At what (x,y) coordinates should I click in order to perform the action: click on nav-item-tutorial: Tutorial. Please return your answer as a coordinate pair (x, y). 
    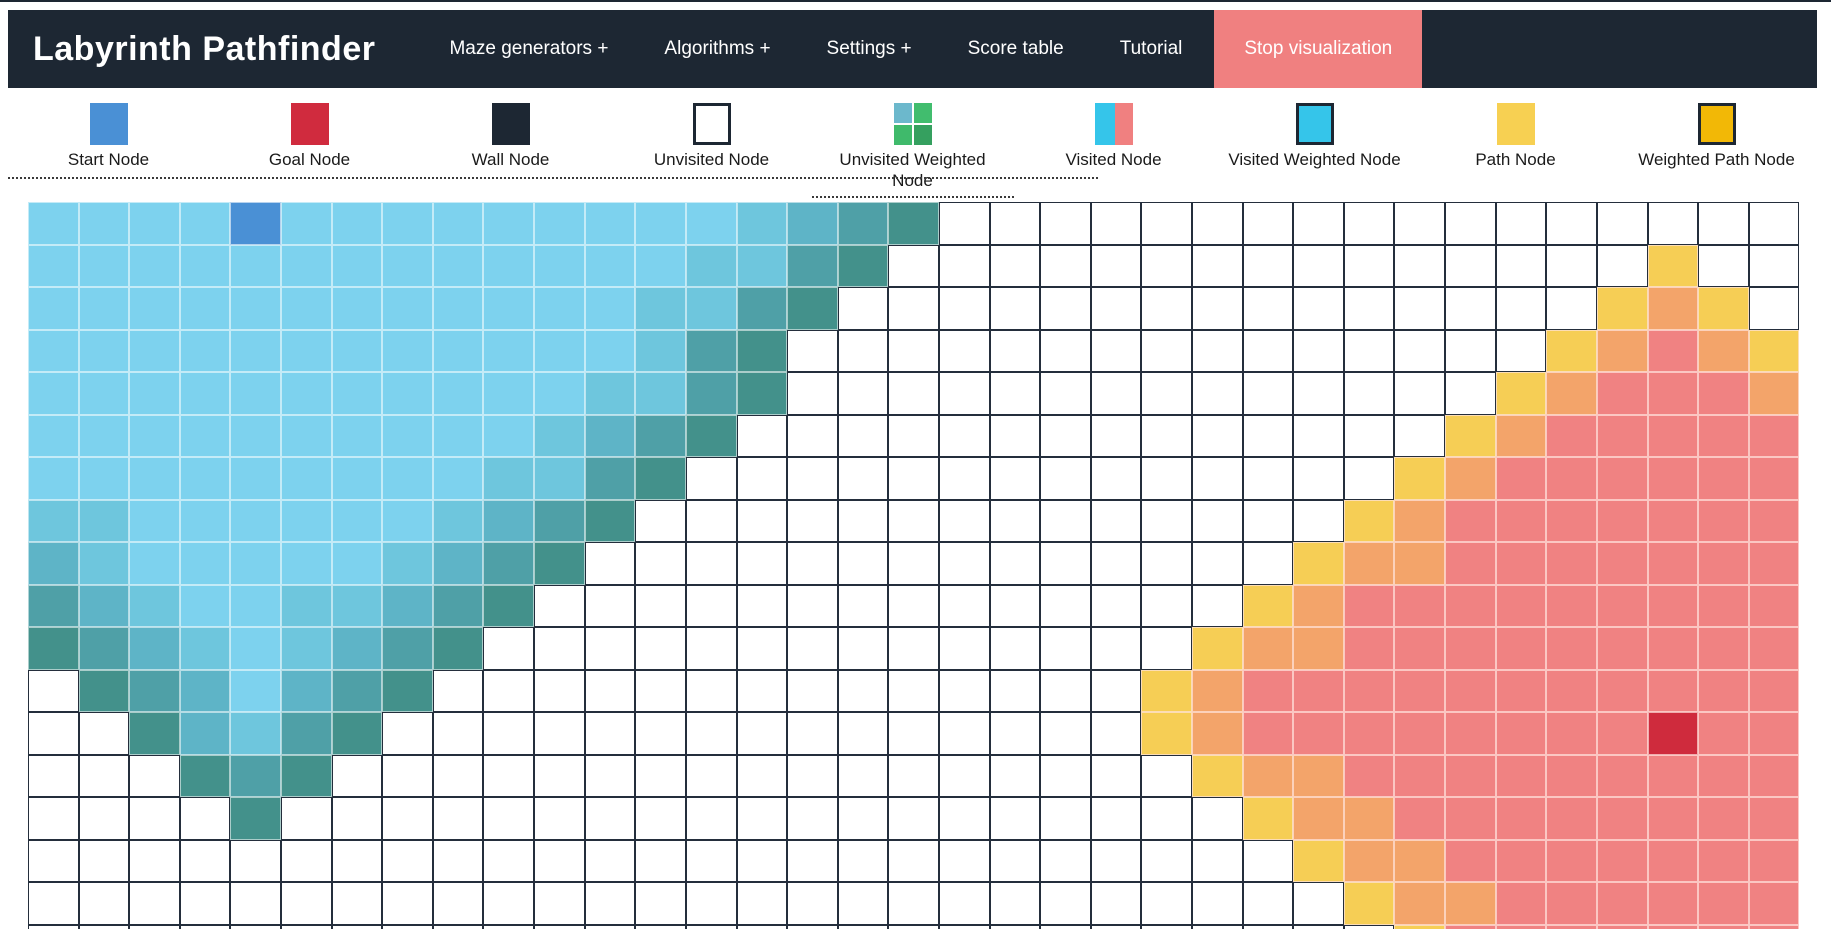
    Looking at the image, I should click on (1151, 48).